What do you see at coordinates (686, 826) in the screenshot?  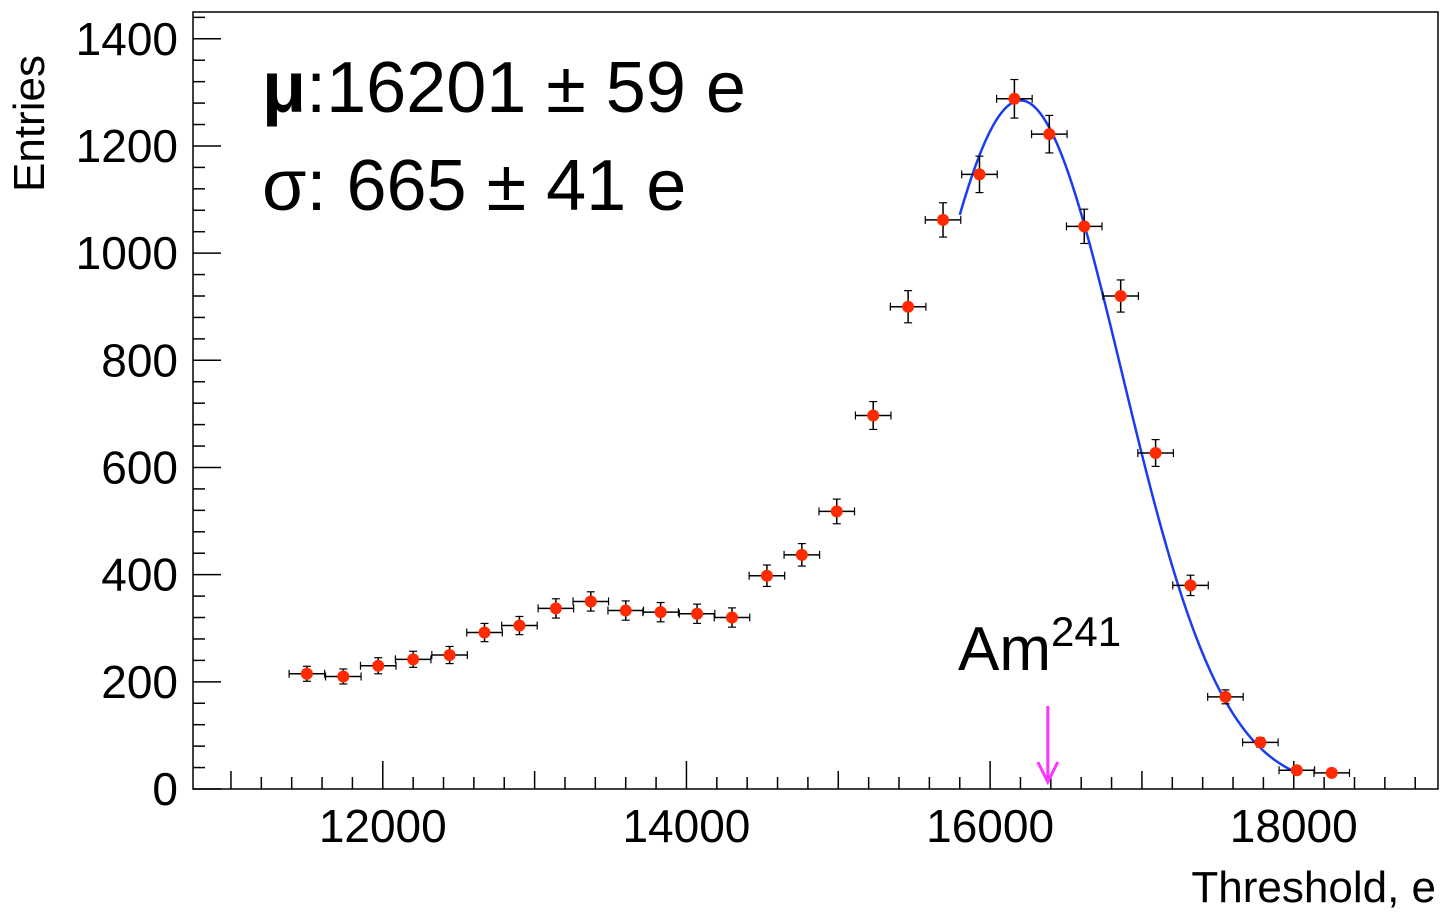 I see `x-tick-label: 14000` at bounding box center [686, 826].